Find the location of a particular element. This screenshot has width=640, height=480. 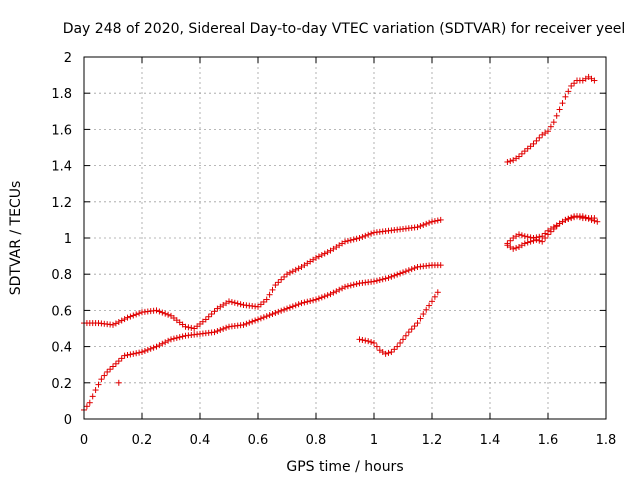

y-tick-label: 1 is located at coordinates (68, 239).